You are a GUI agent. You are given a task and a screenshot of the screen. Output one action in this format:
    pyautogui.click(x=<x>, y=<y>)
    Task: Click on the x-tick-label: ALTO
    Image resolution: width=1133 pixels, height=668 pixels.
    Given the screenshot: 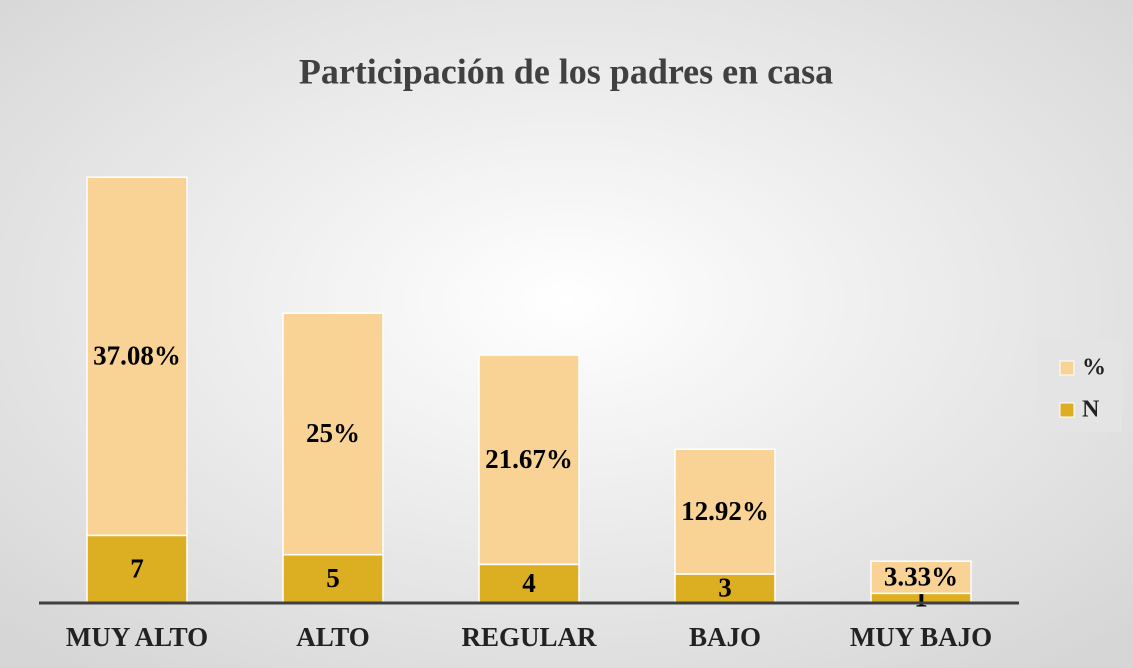 What is the action you would take?
    pyautogui.click(x=333, y=637)
    